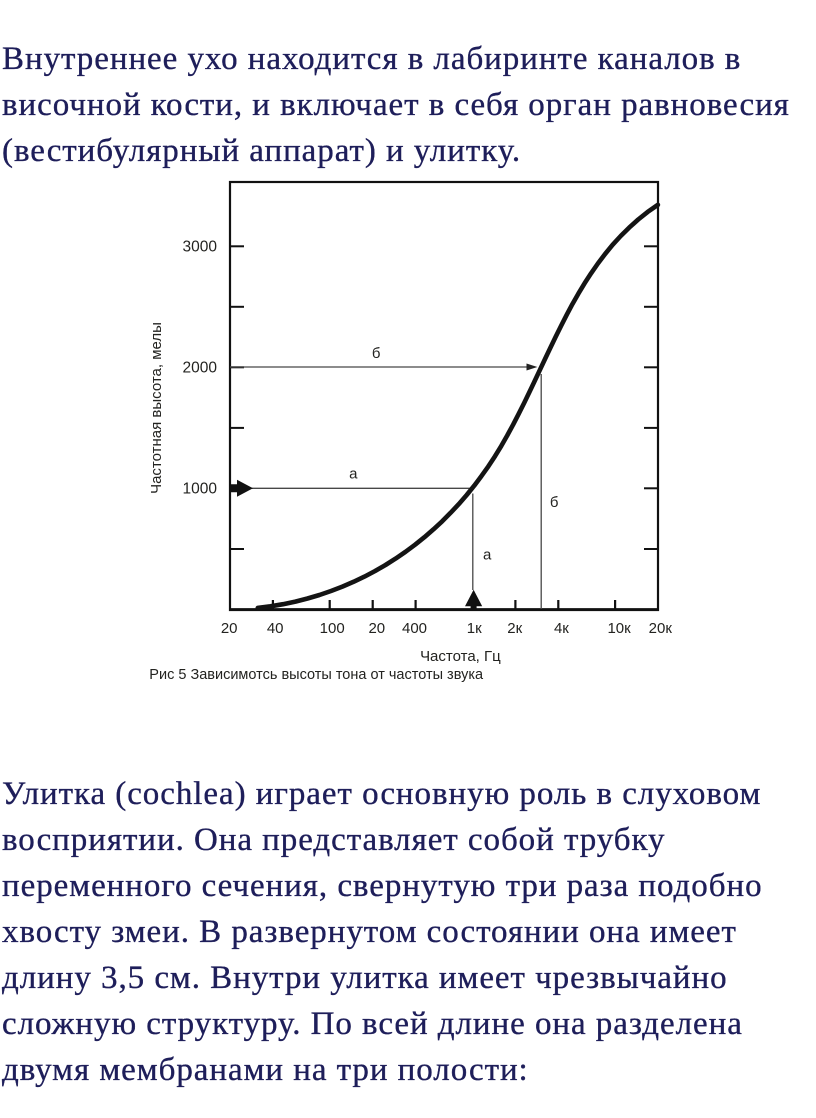  I want to click on svg-text: 3000, so click(200, 247).